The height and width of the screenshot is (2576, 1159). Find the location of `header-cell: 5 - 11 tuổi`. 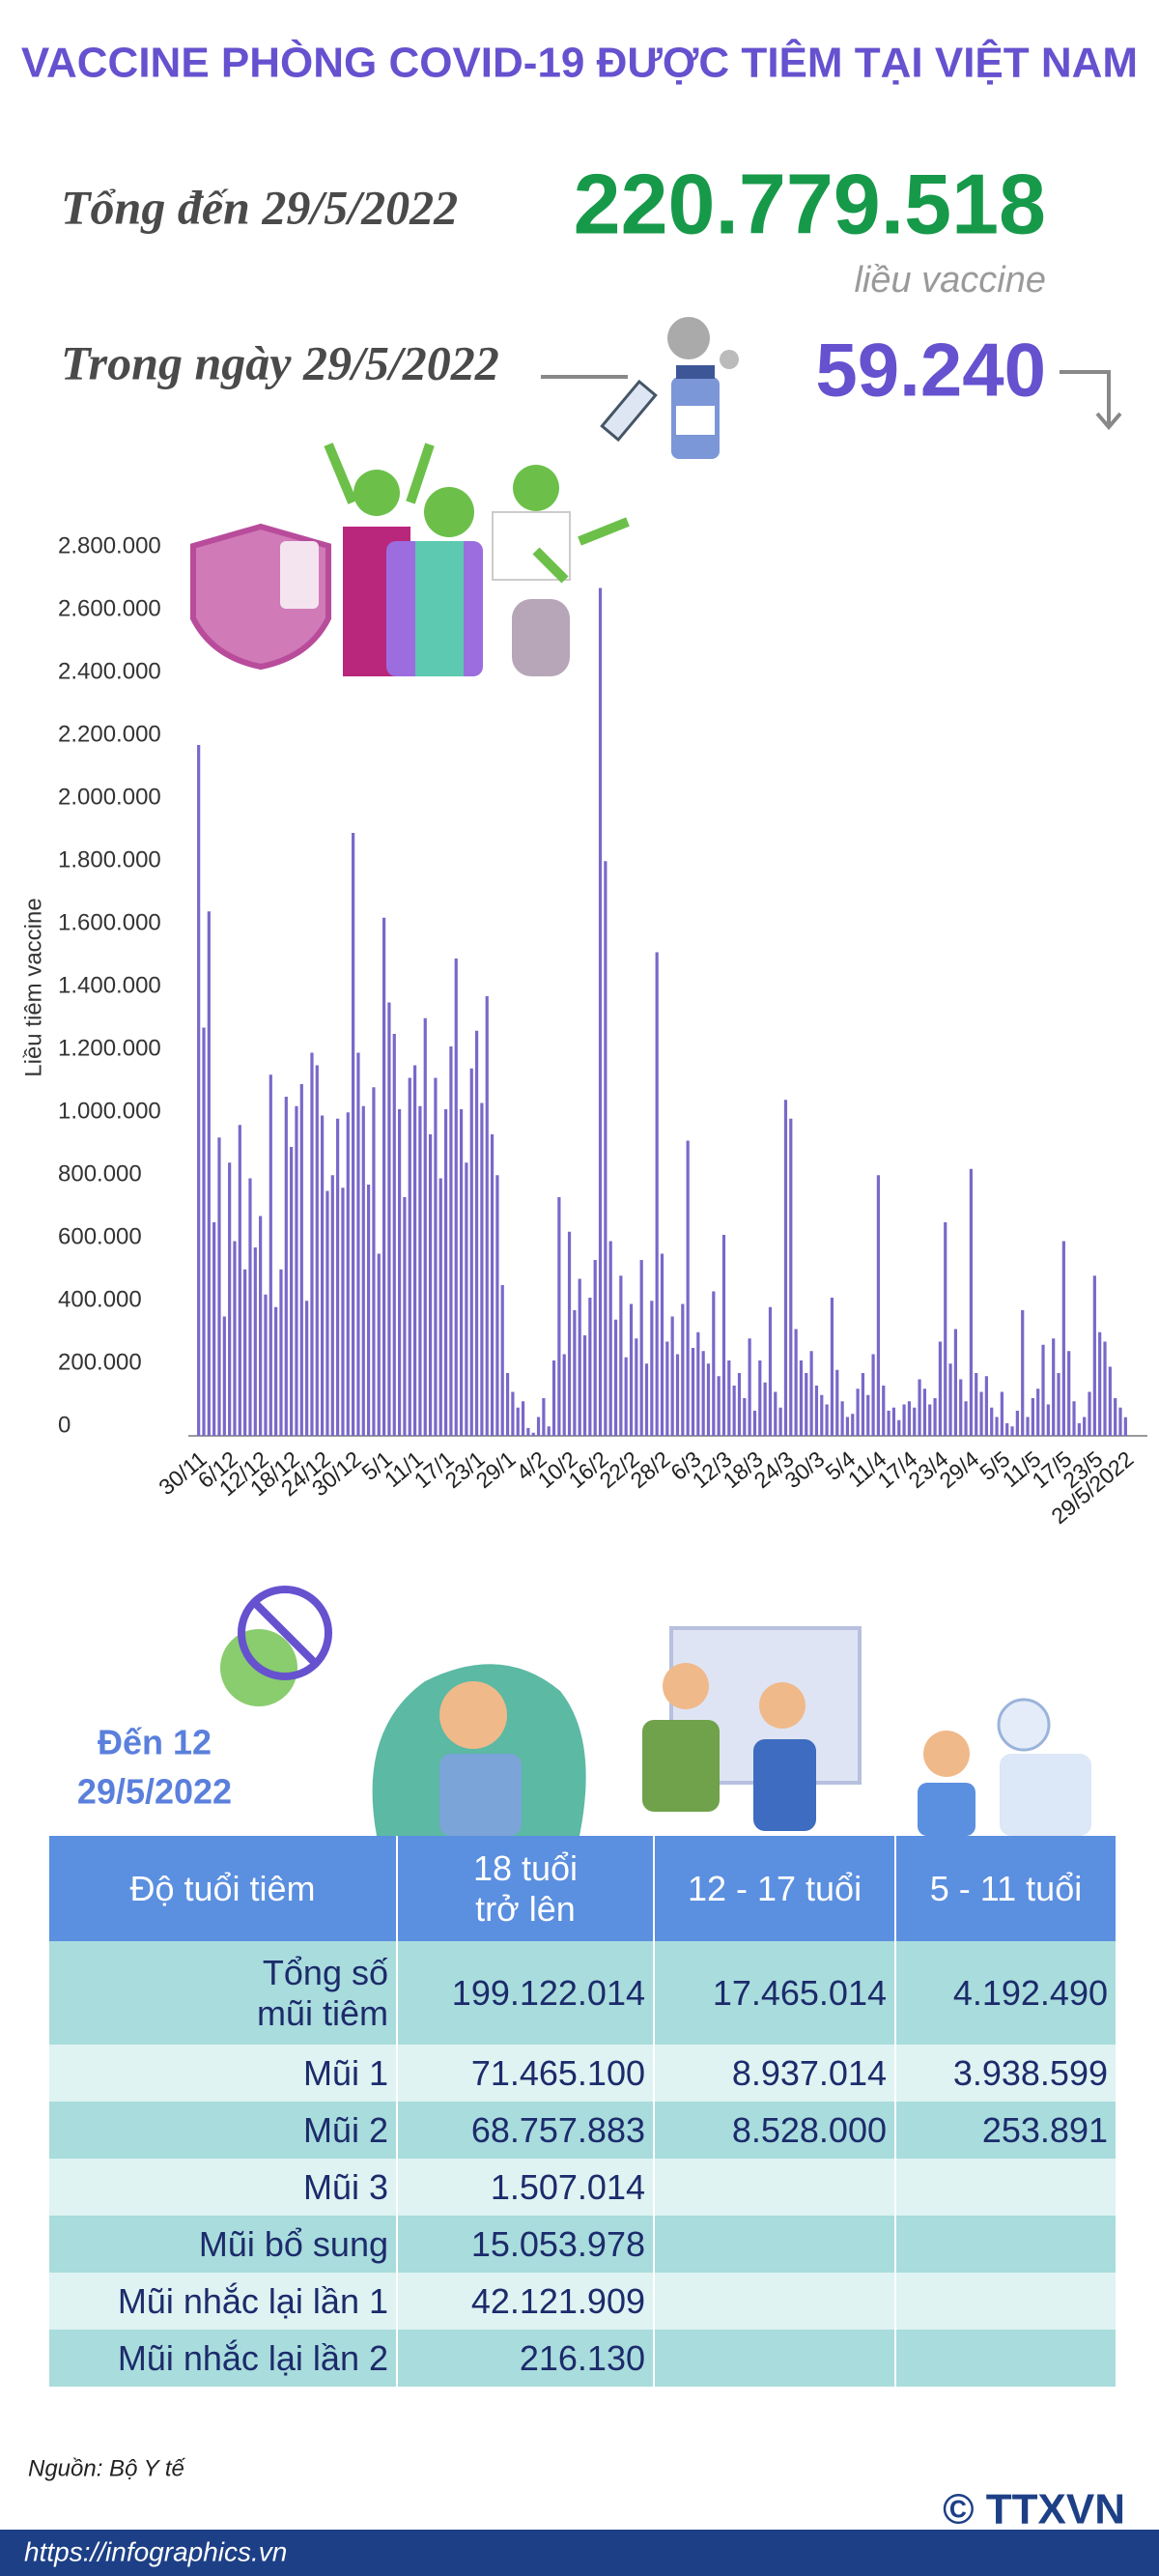

header-cell: 5 - 11 tuổi is located at coordinates (1006, 1889).